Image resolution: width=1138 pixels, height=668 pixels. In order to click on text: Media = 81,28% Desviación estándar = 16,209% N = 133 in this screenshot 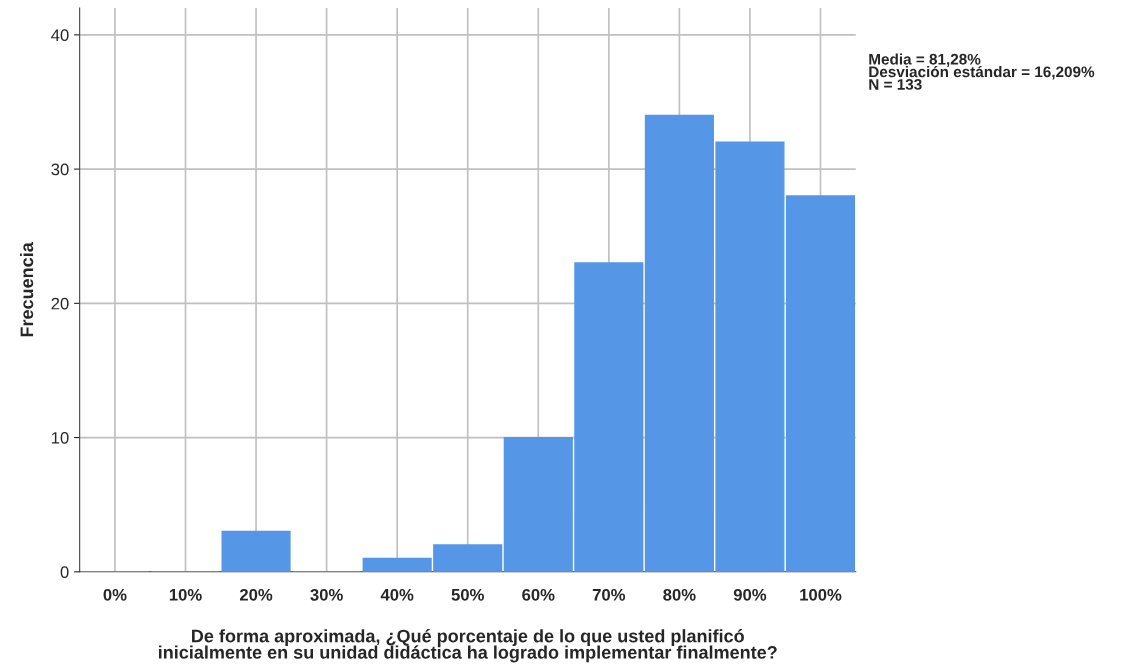, I will do `click(982, 71)`.